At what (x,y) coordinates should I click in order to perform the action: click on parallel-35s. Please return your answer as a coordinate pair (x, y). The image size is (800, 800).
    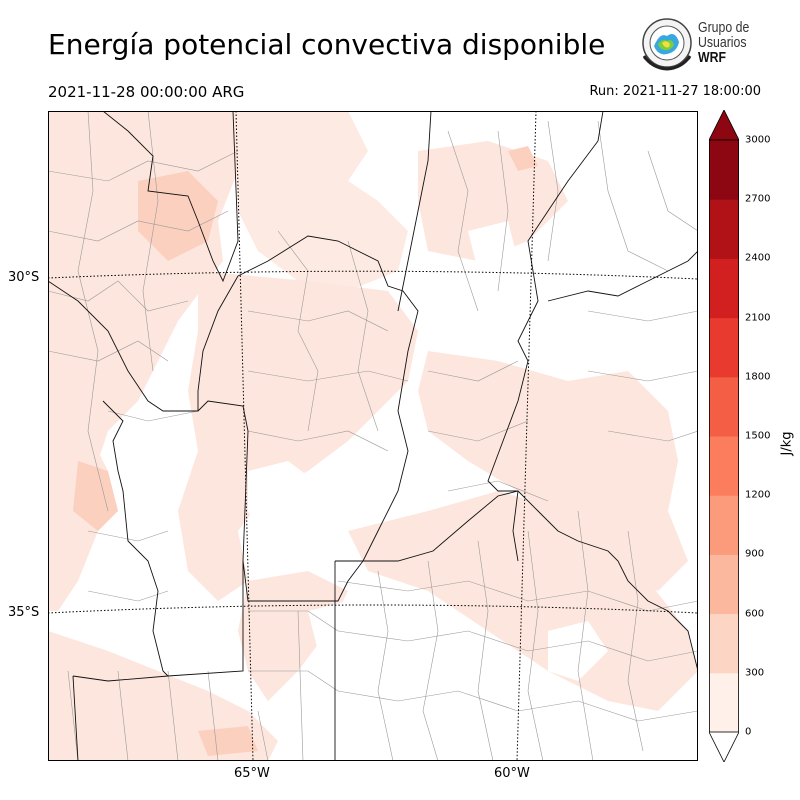
    Looking at the image, I should click on (373, 609).